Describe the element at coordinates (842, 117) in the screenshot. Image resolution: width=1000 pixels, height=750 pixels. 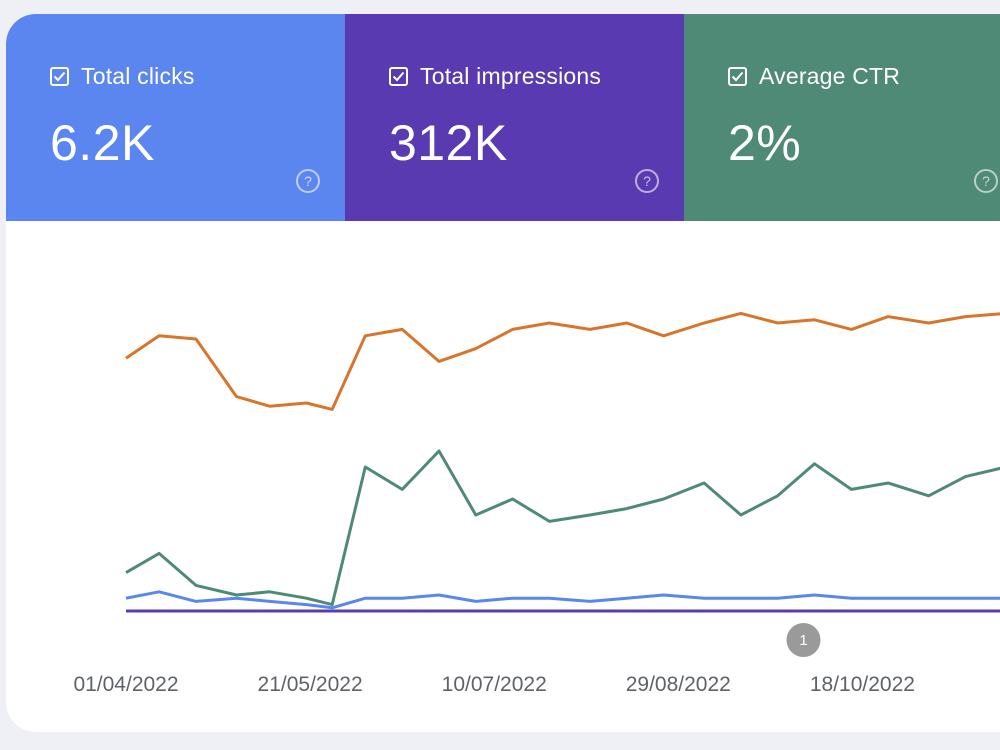
I see `metric-tile-average-ctr: Average CTR 2% ?` at that location.